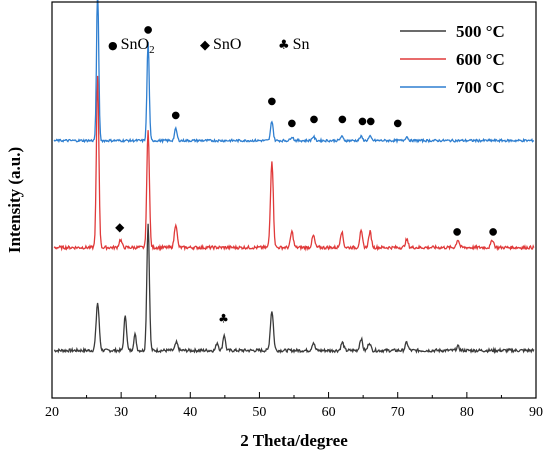 This screenshot has width=550, height=459. What do you see at coordinates (314, 119) in the screenshot?
I see `peak-marker-5: ●` at bounding box center [314, 119].